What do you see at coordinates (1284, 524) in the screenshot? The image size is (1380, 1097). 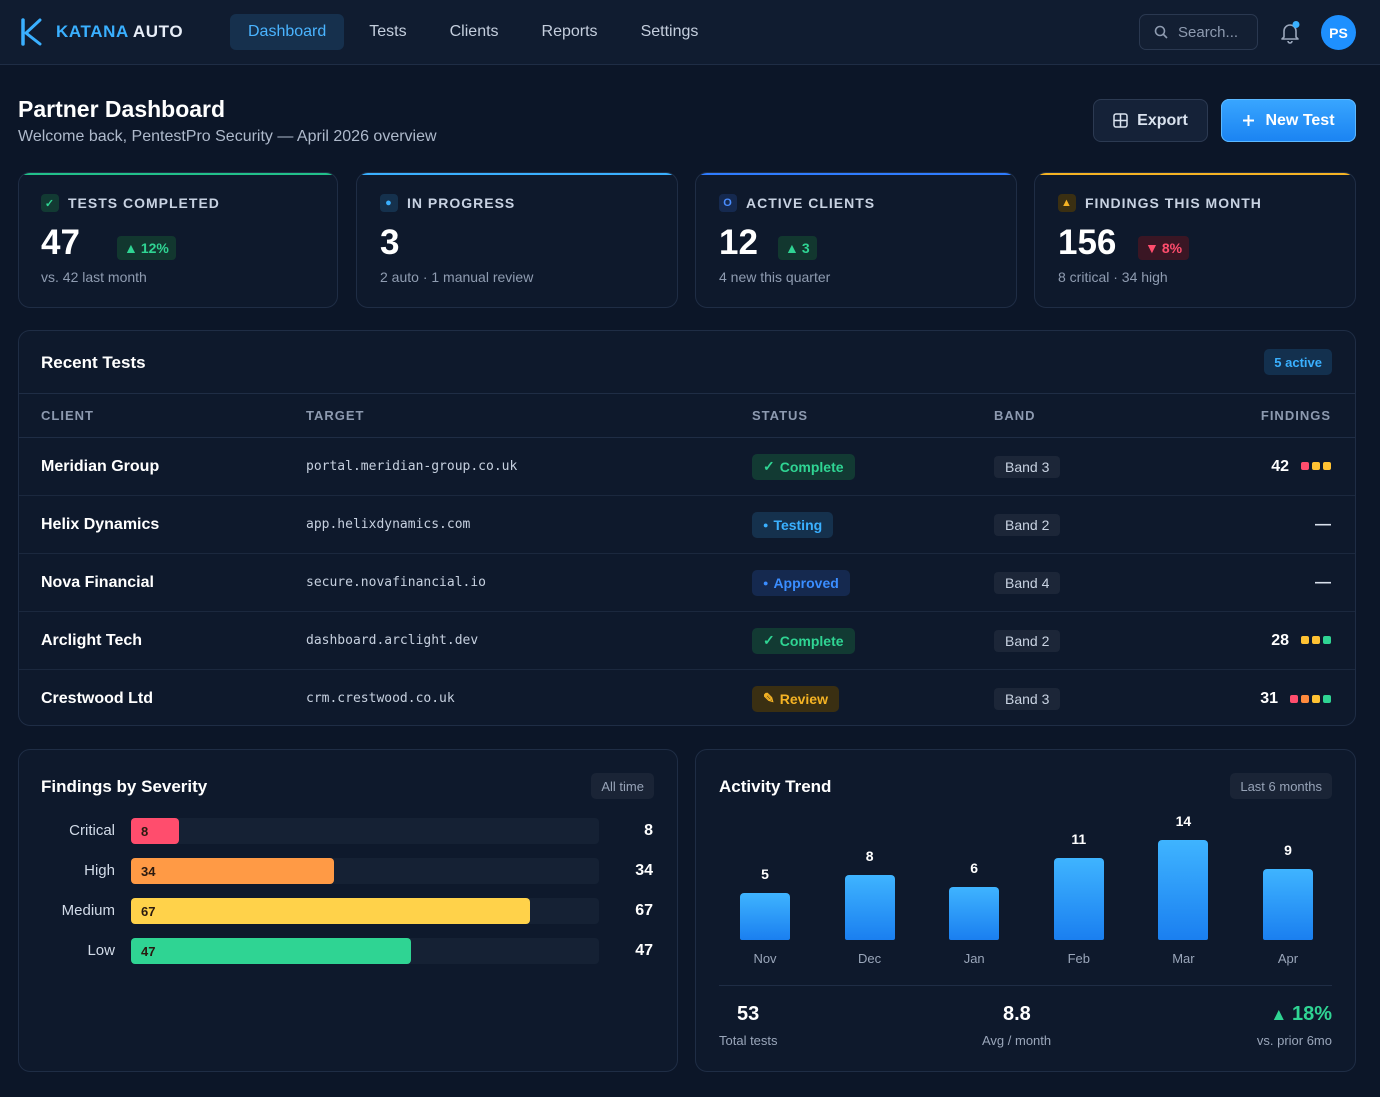 I see `findings-cell: —` at bounding box center [1284, 524].